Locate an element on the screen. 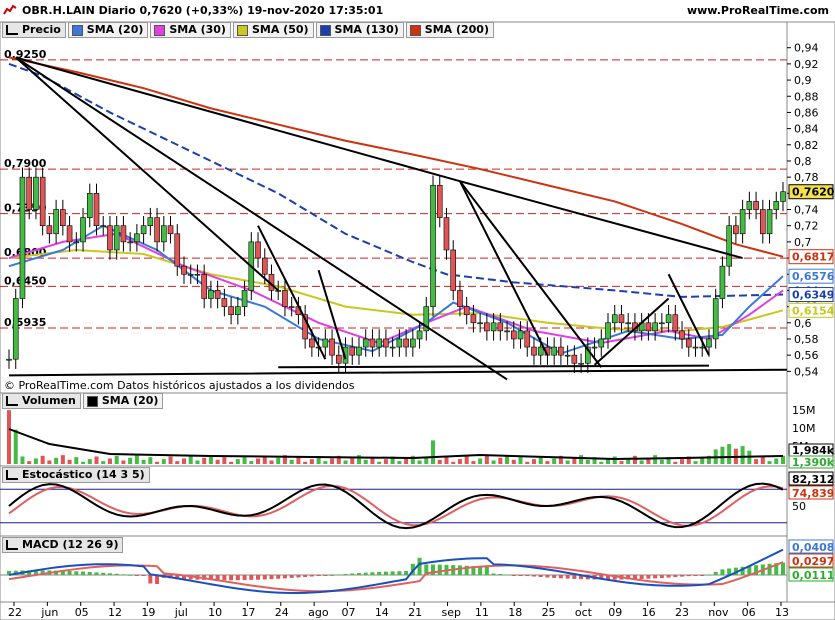  legend-macd: MACD (12 26 9) is located at coordinates (63, 545).